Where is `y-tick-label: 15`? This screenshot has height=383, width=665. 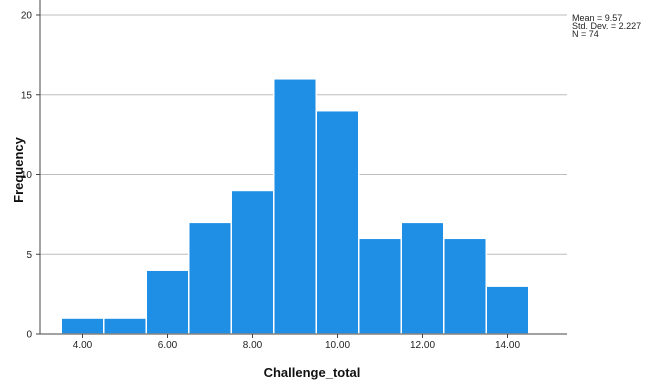
y-tick-label: 15 is located at coordinates (27, 95).